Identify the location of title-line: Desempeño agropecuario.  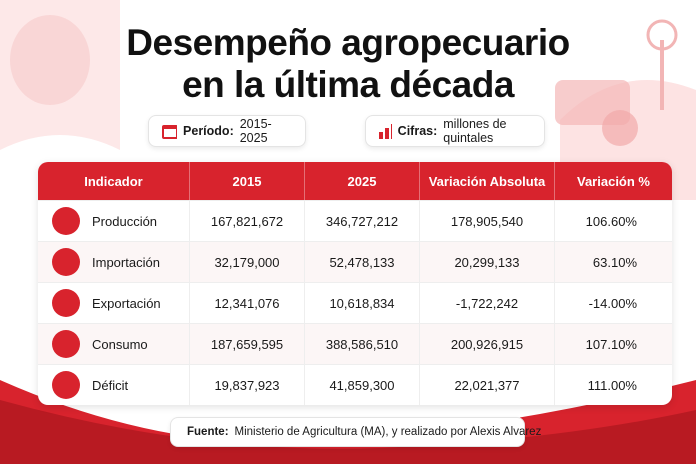
(348, 42).